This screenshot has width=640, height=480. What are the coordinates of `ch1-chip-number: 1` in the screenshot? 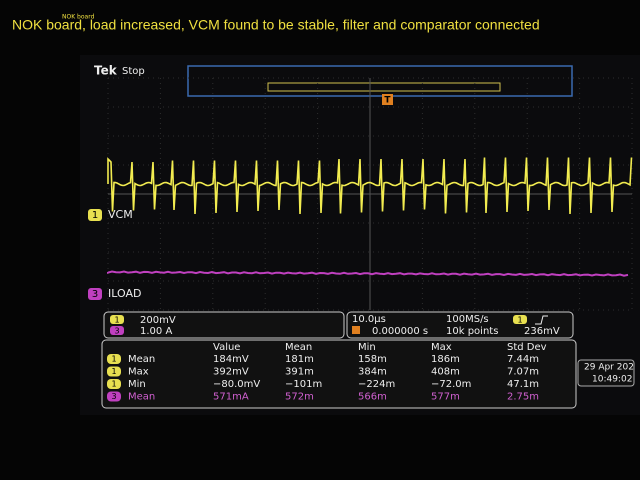 It's located at (116, 320).